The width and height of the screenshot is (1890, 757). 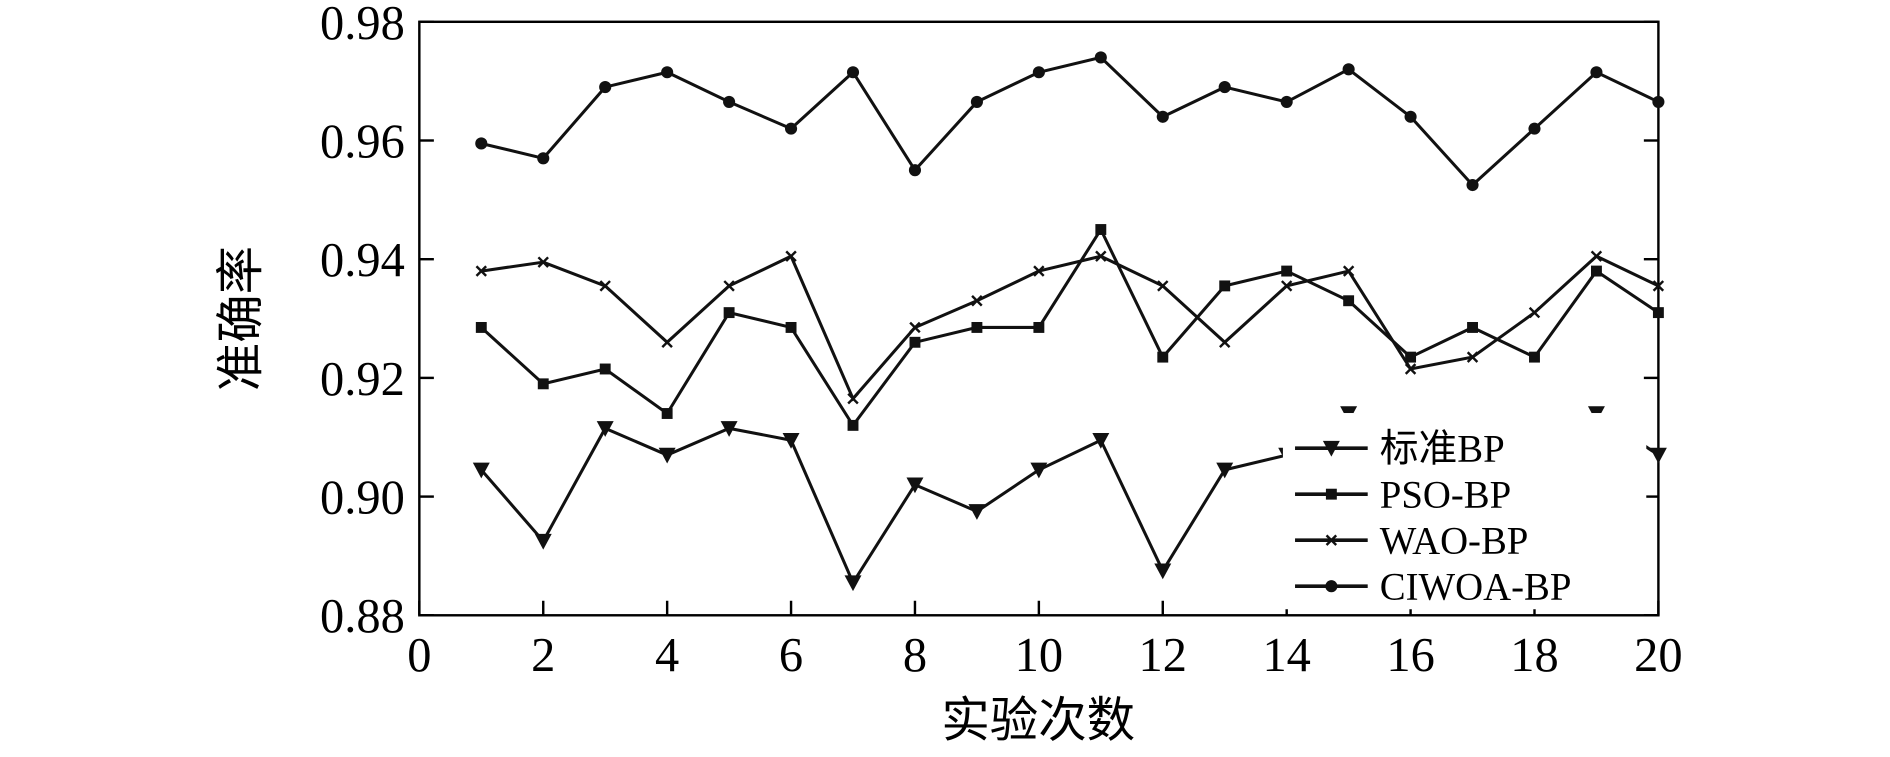 What do you see at coordinates (362, 25) in the screenshot?
I see `y-tick-label: 0.98` at bounding box center [362, 25].